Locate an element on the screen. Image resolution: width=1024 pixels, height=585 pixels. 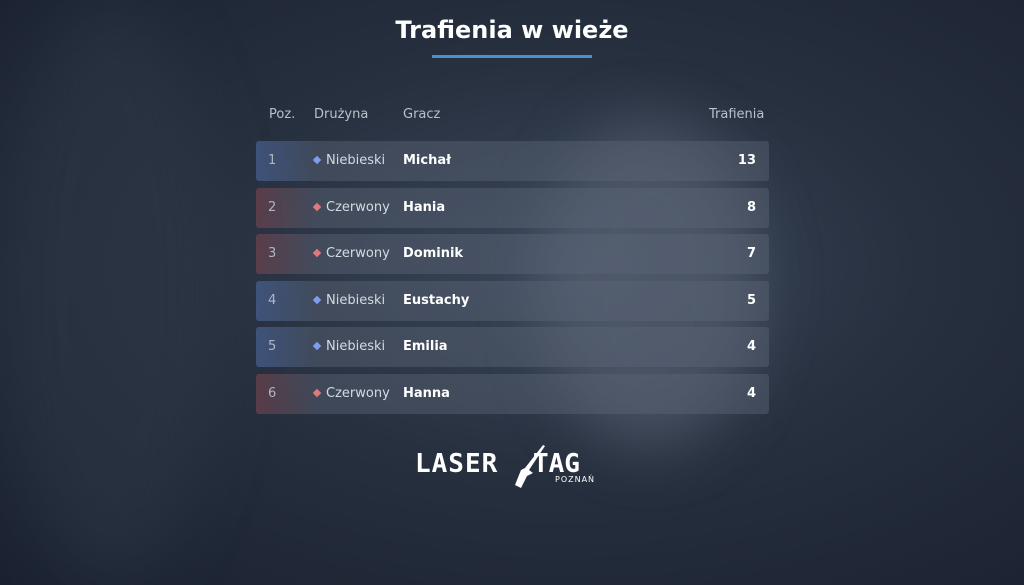
row-position: 1 is located at coordinates (272, 160).